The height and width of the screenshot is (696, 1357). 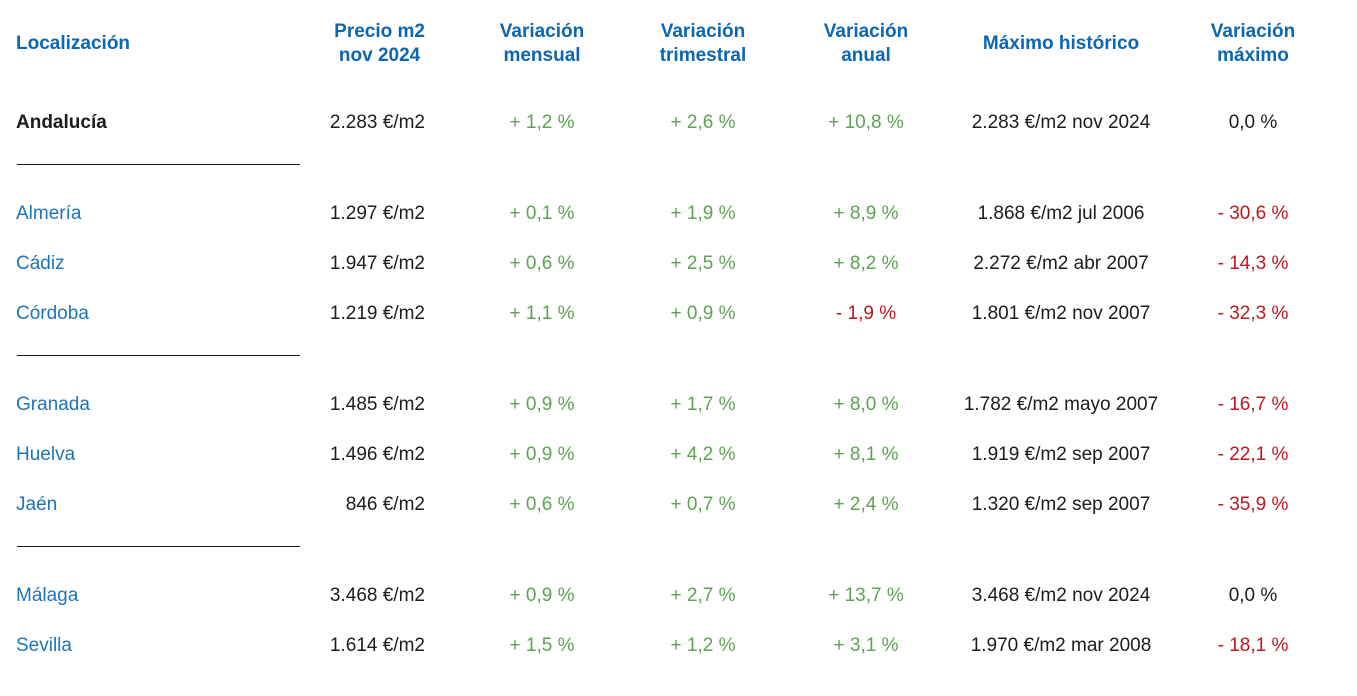 I want to click on monthly-variation-cell: + 1,5 %, so click(x=542, y=645).